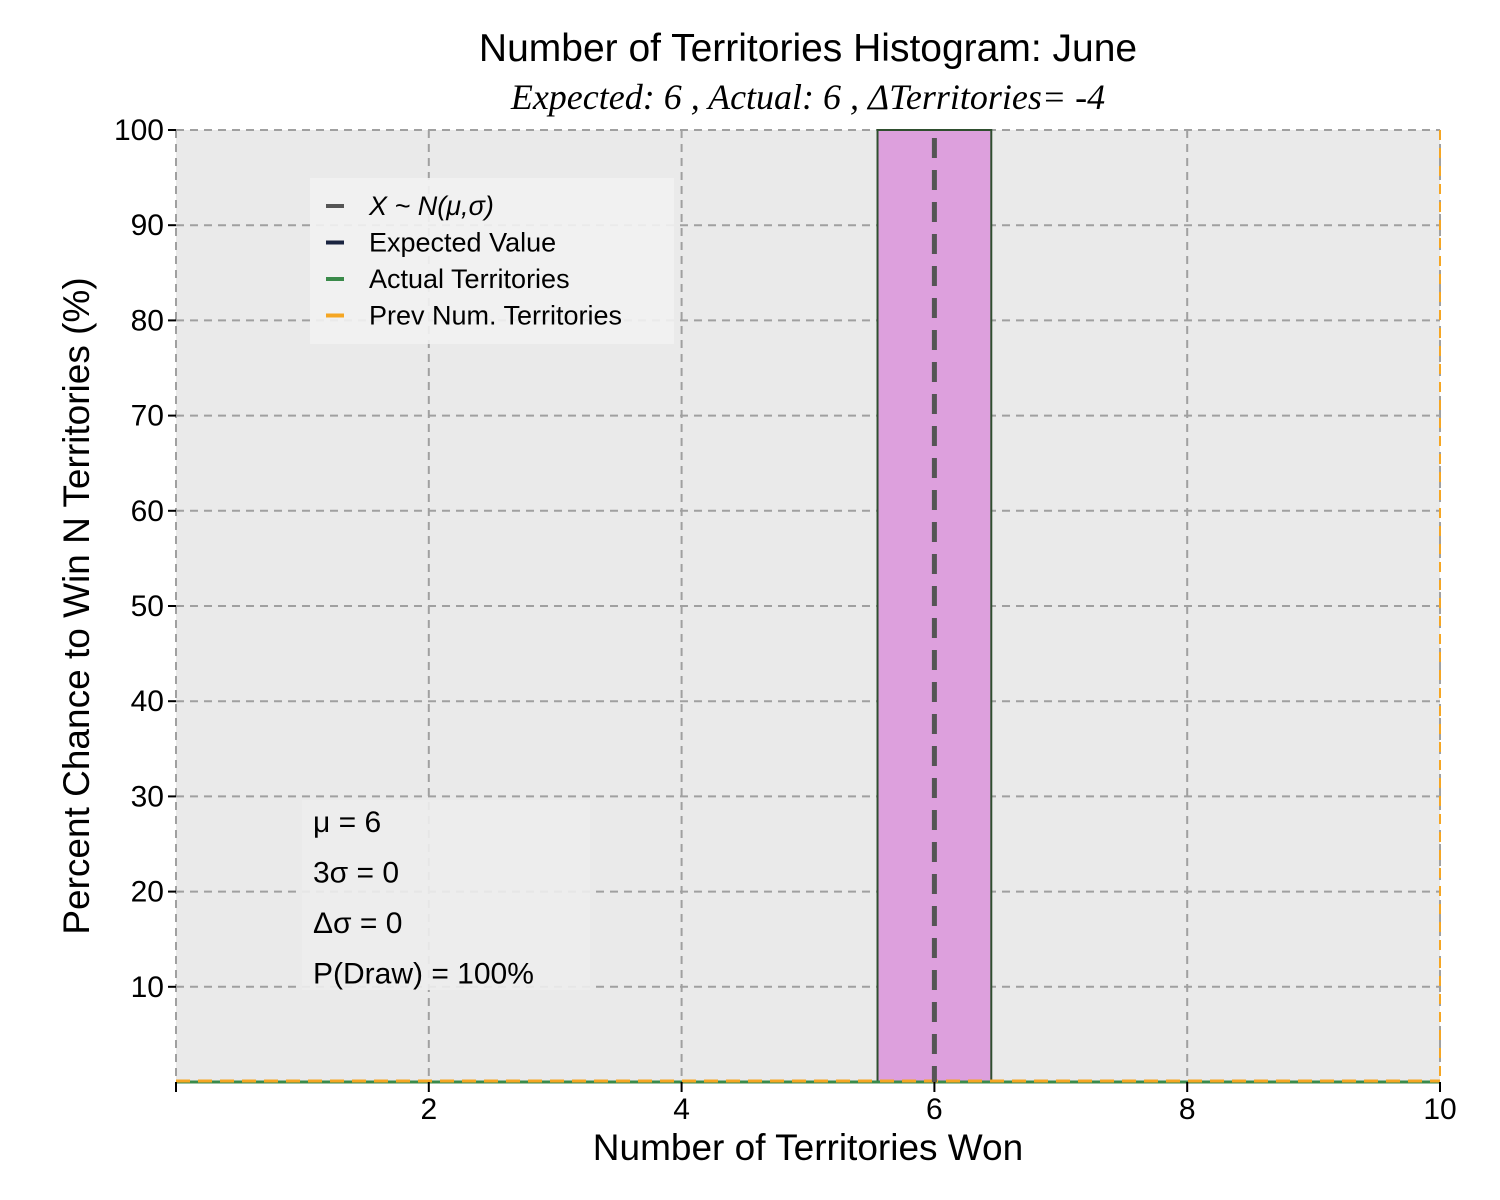 This screenshot has height=1200, width=1500. I want to click on legend-item-prev-label: Prev Num. Territories, so click(495, 316).